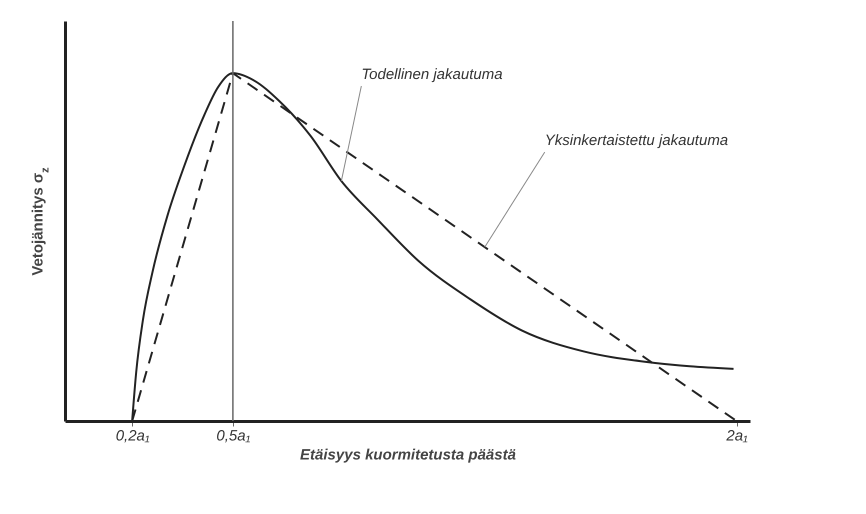 This screenshot has height=514, width=866. What do you see at coordinates (408, 455) in the screenshot?
I see `x-axis-title: Etäisyys kuormitetusta päästä` at bounding box center [408, 455].